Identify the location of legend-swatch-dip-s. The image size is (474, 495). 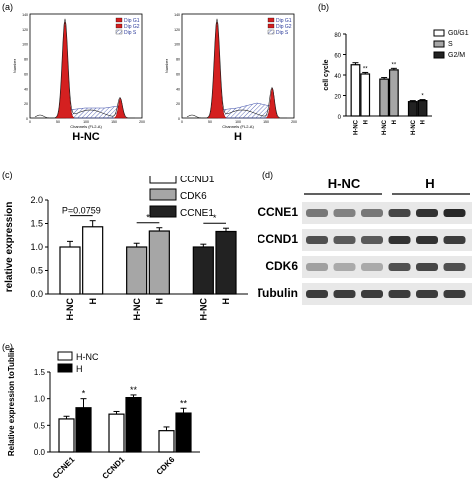
(119, 32).